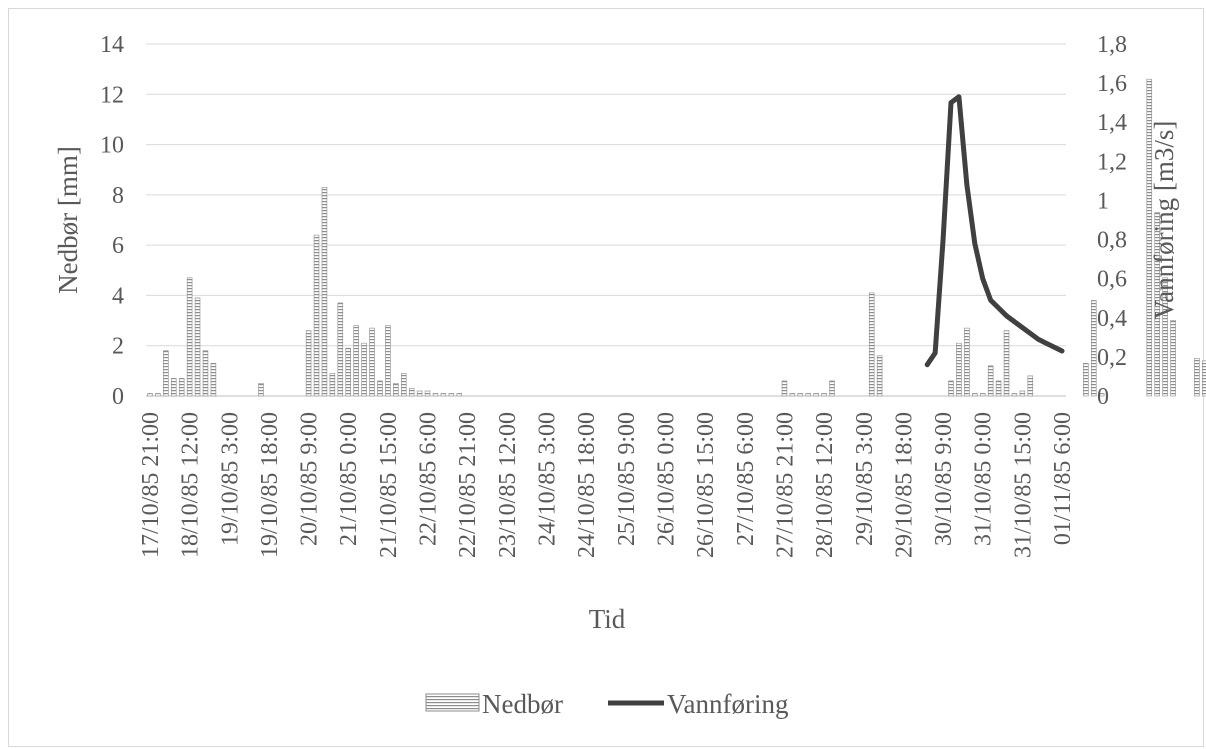 Image resolution: width=1206 pixels, height=749 pixels. I want to click on legend-swatch-nedbor, so click(452, 702).